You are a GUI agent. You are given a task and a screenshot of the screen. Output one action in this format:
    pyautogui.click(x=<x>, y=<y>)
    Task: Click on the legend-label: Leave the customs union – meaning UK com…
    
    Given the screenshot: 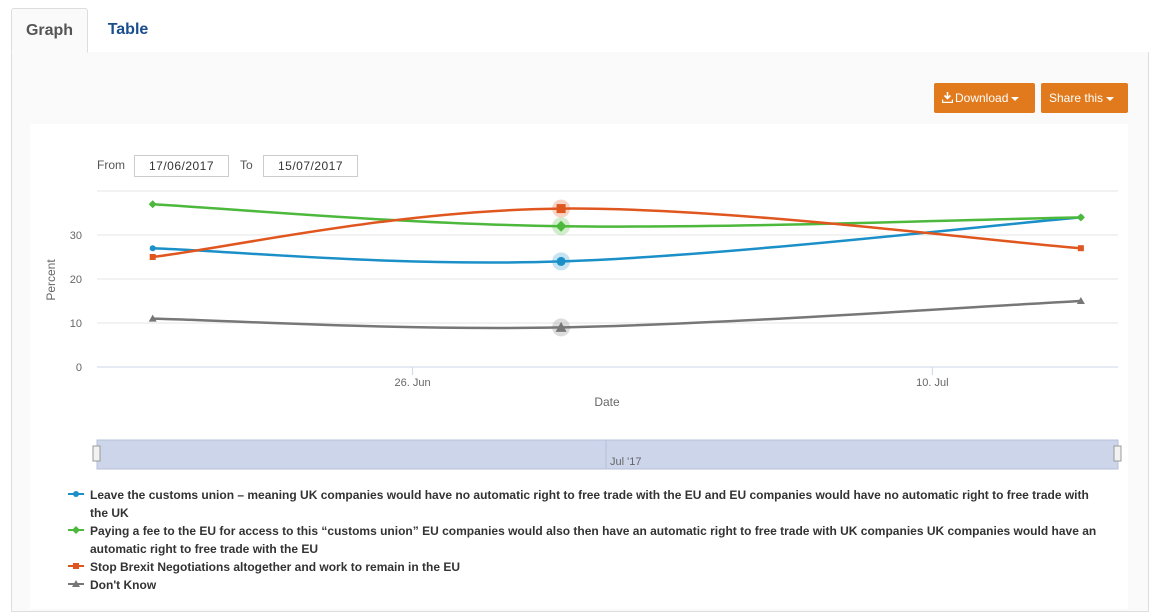 What is the action you would take?
    pyautogui.click(x=589, y=504)
    